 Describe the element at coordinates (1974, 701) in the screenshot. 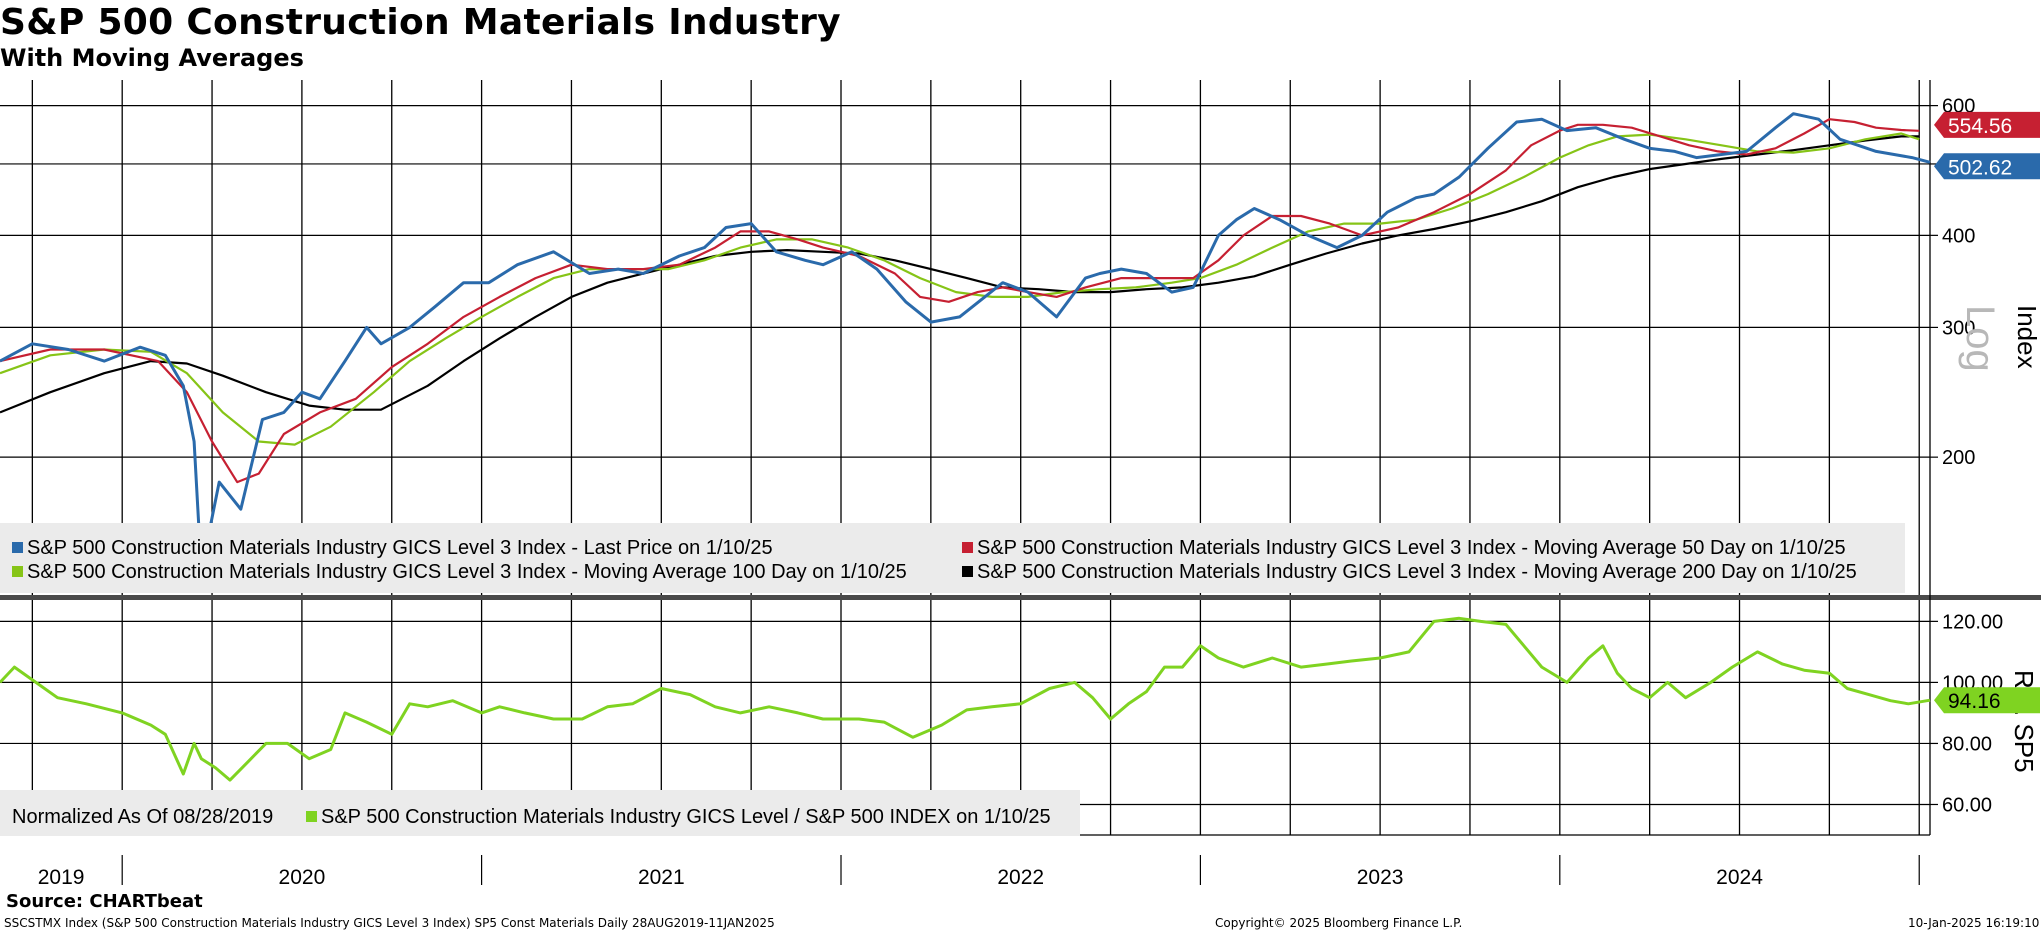

I see `flag-relative-text: 94.16` at that location.